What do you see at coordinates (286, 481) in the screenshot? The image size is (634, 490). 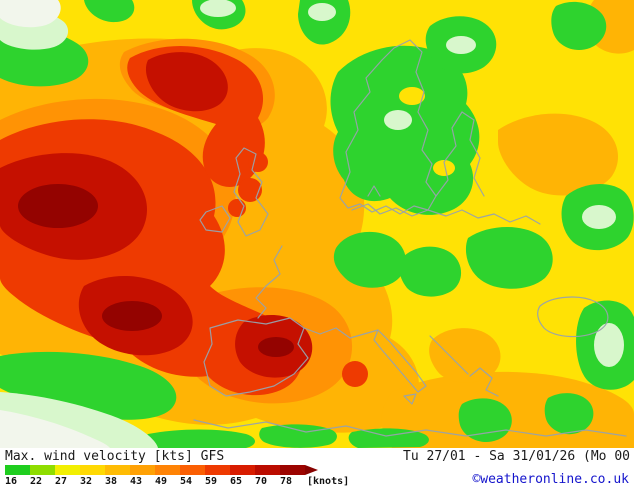 I see `legend-value: 78` at bounding box center [286, 481].